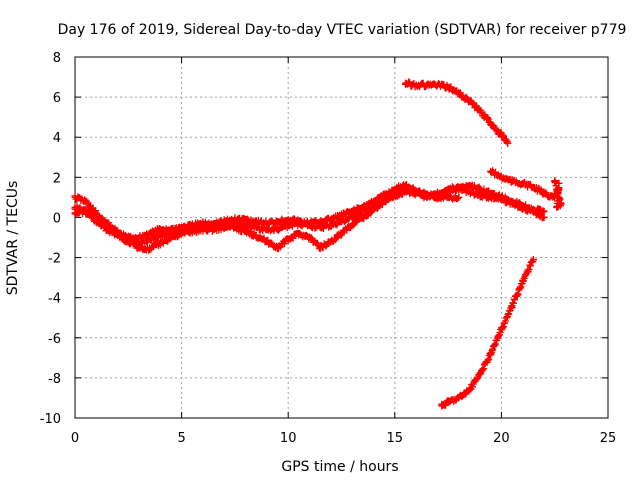 The width and height of the screenshot is (640, 480). I want to click on y-tick-label: -2, so click(54, 259).